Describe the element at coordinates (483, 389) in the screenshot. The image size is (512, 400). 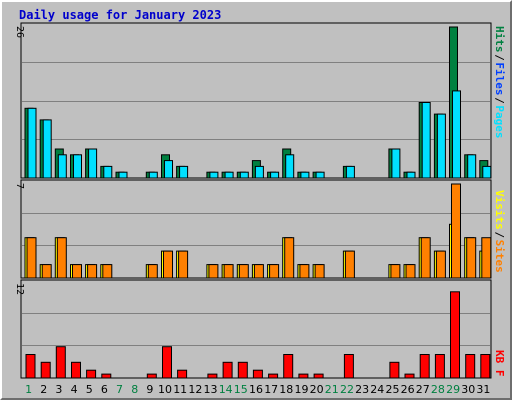
I see `x-tick-label: 31` at that location.